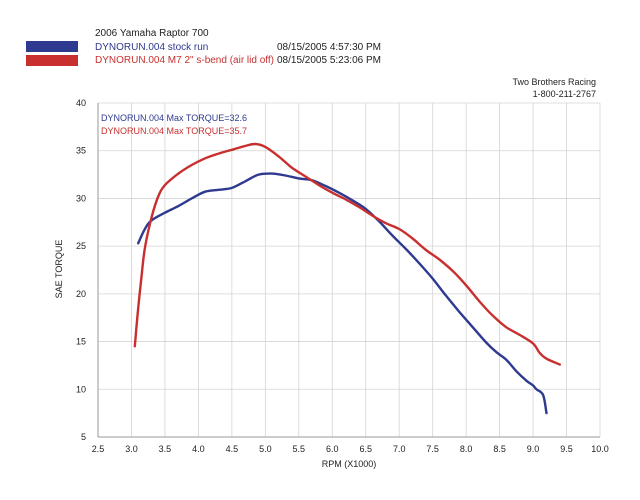 Image resolution: width=640 pixels, height=500 pixels. Describe the element at coordinates (152, 33) in the screenshot. I see `chart-title: 2006 Yamaha Raptor 700` at that location.